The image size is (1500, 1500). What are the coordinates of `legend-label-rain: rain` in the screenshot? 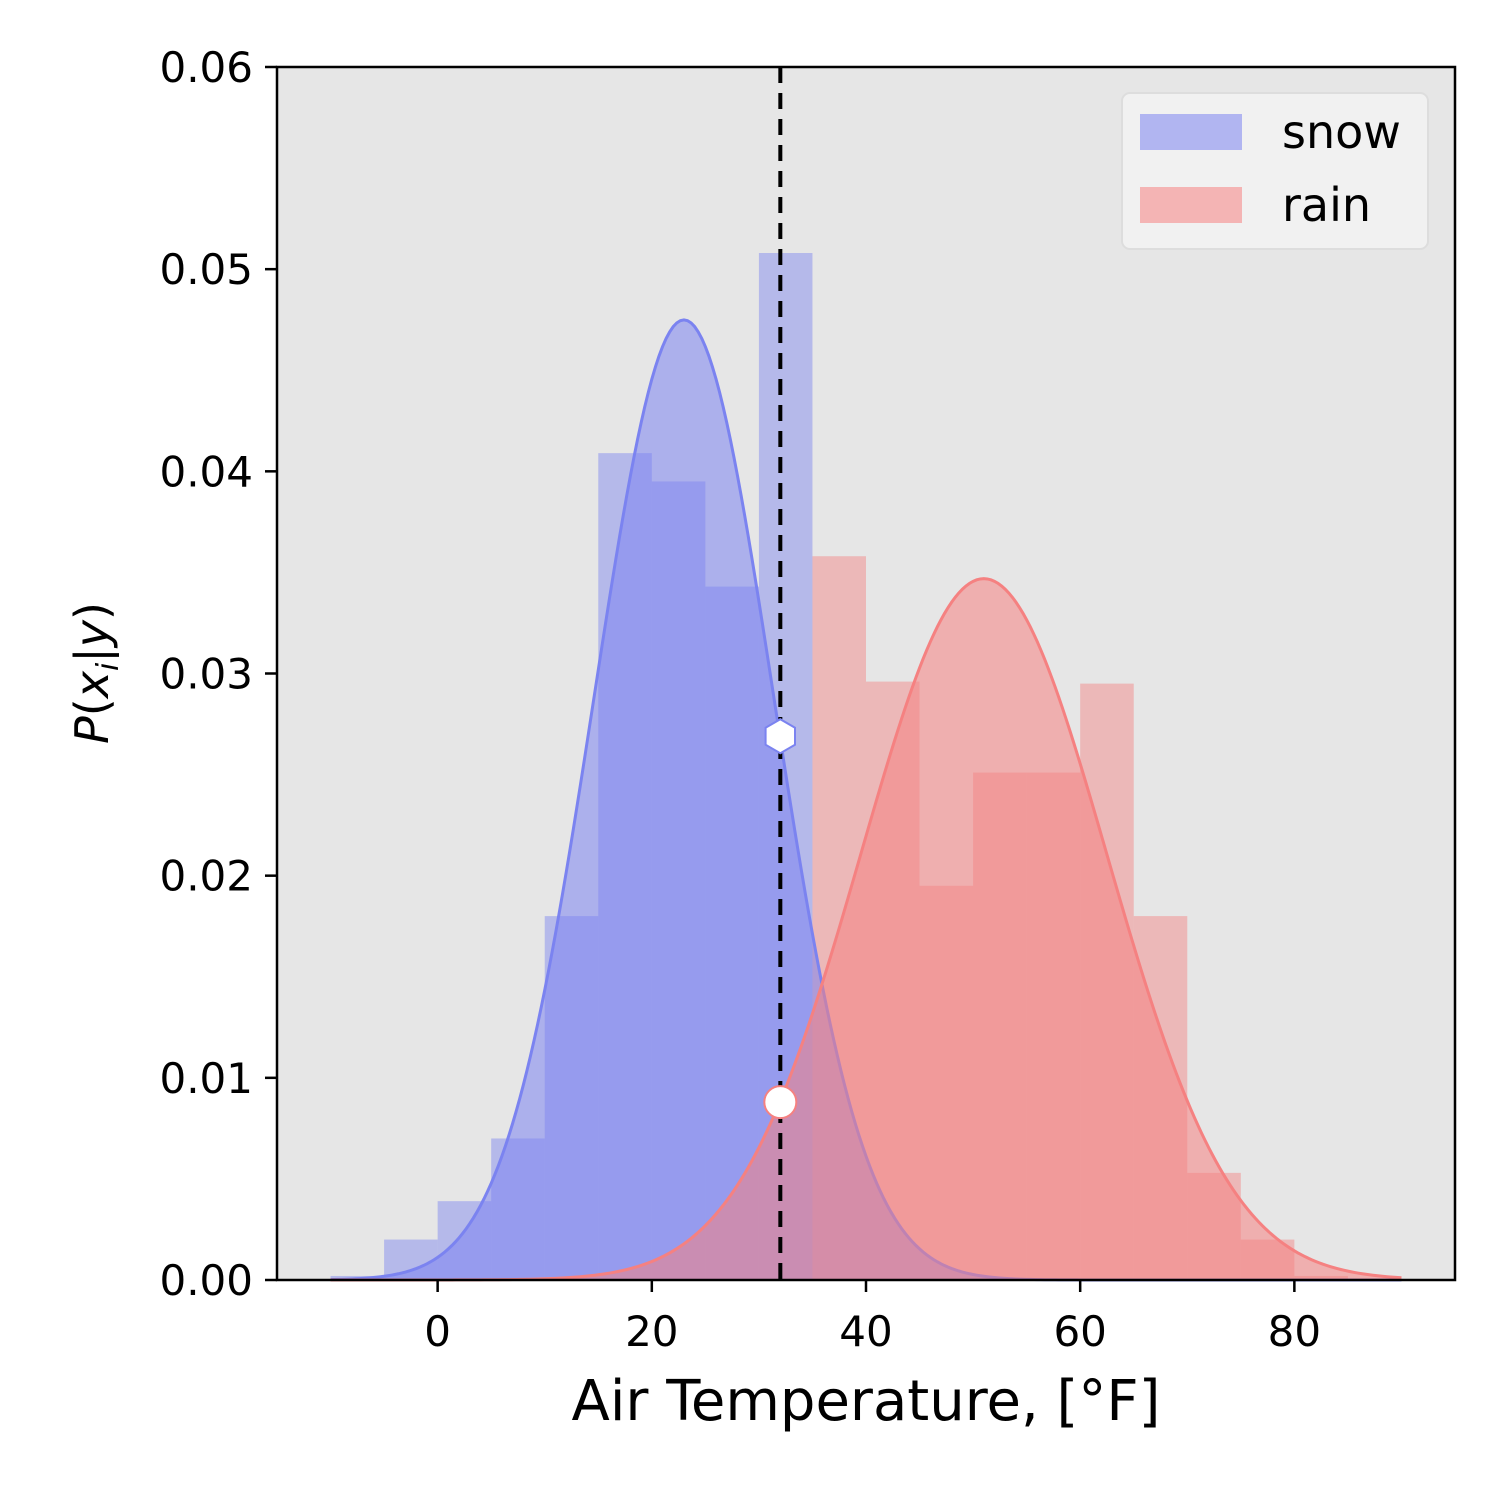 It's located at (1326, 205).